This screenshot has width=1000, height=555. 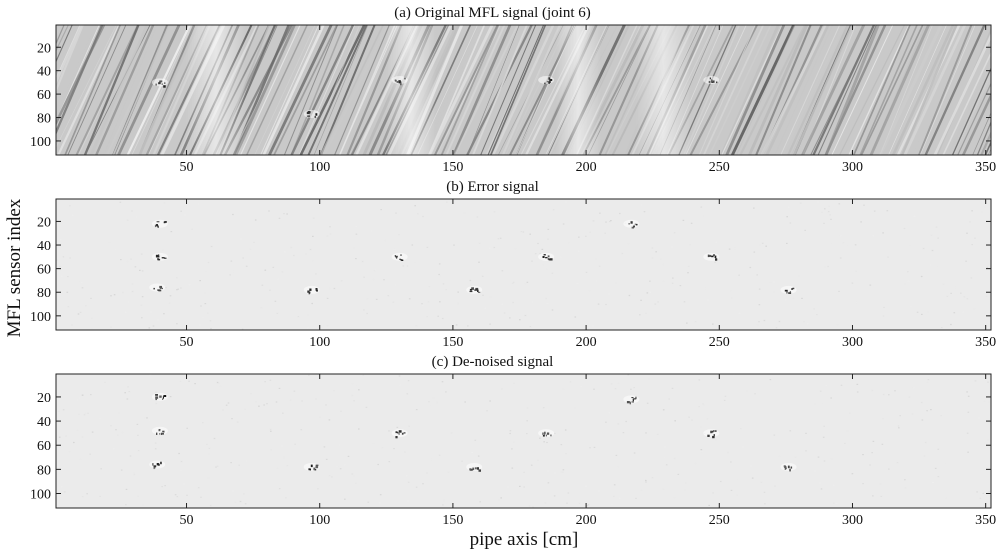 I want to click on panel-title: (c) De-noised signal, so click(x=493, y=362).